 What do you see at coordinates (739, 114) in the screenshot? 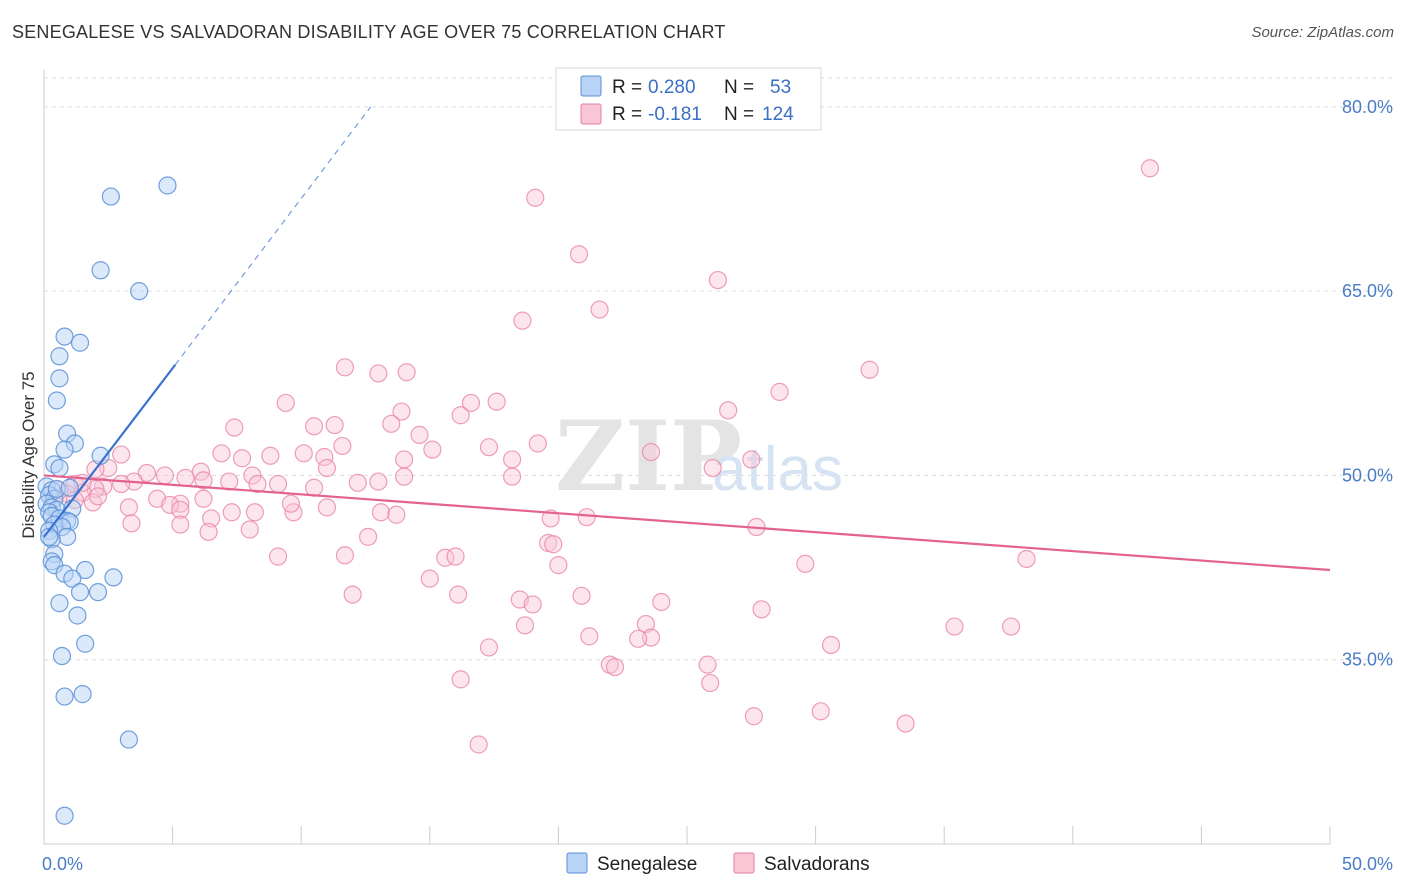
I see `legend-n-label-2: N =` at bounding box center [739, 114].